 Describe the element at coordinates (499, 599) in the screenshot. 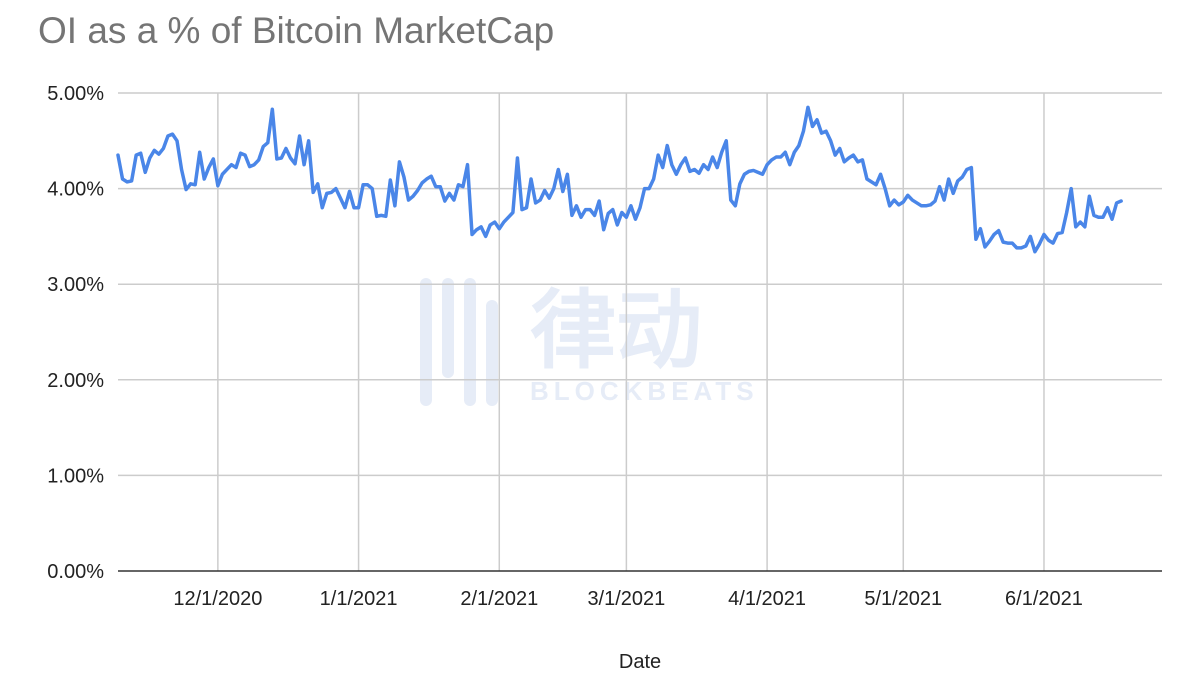

I see `x-tick-label: 2/1/2021` at that location.